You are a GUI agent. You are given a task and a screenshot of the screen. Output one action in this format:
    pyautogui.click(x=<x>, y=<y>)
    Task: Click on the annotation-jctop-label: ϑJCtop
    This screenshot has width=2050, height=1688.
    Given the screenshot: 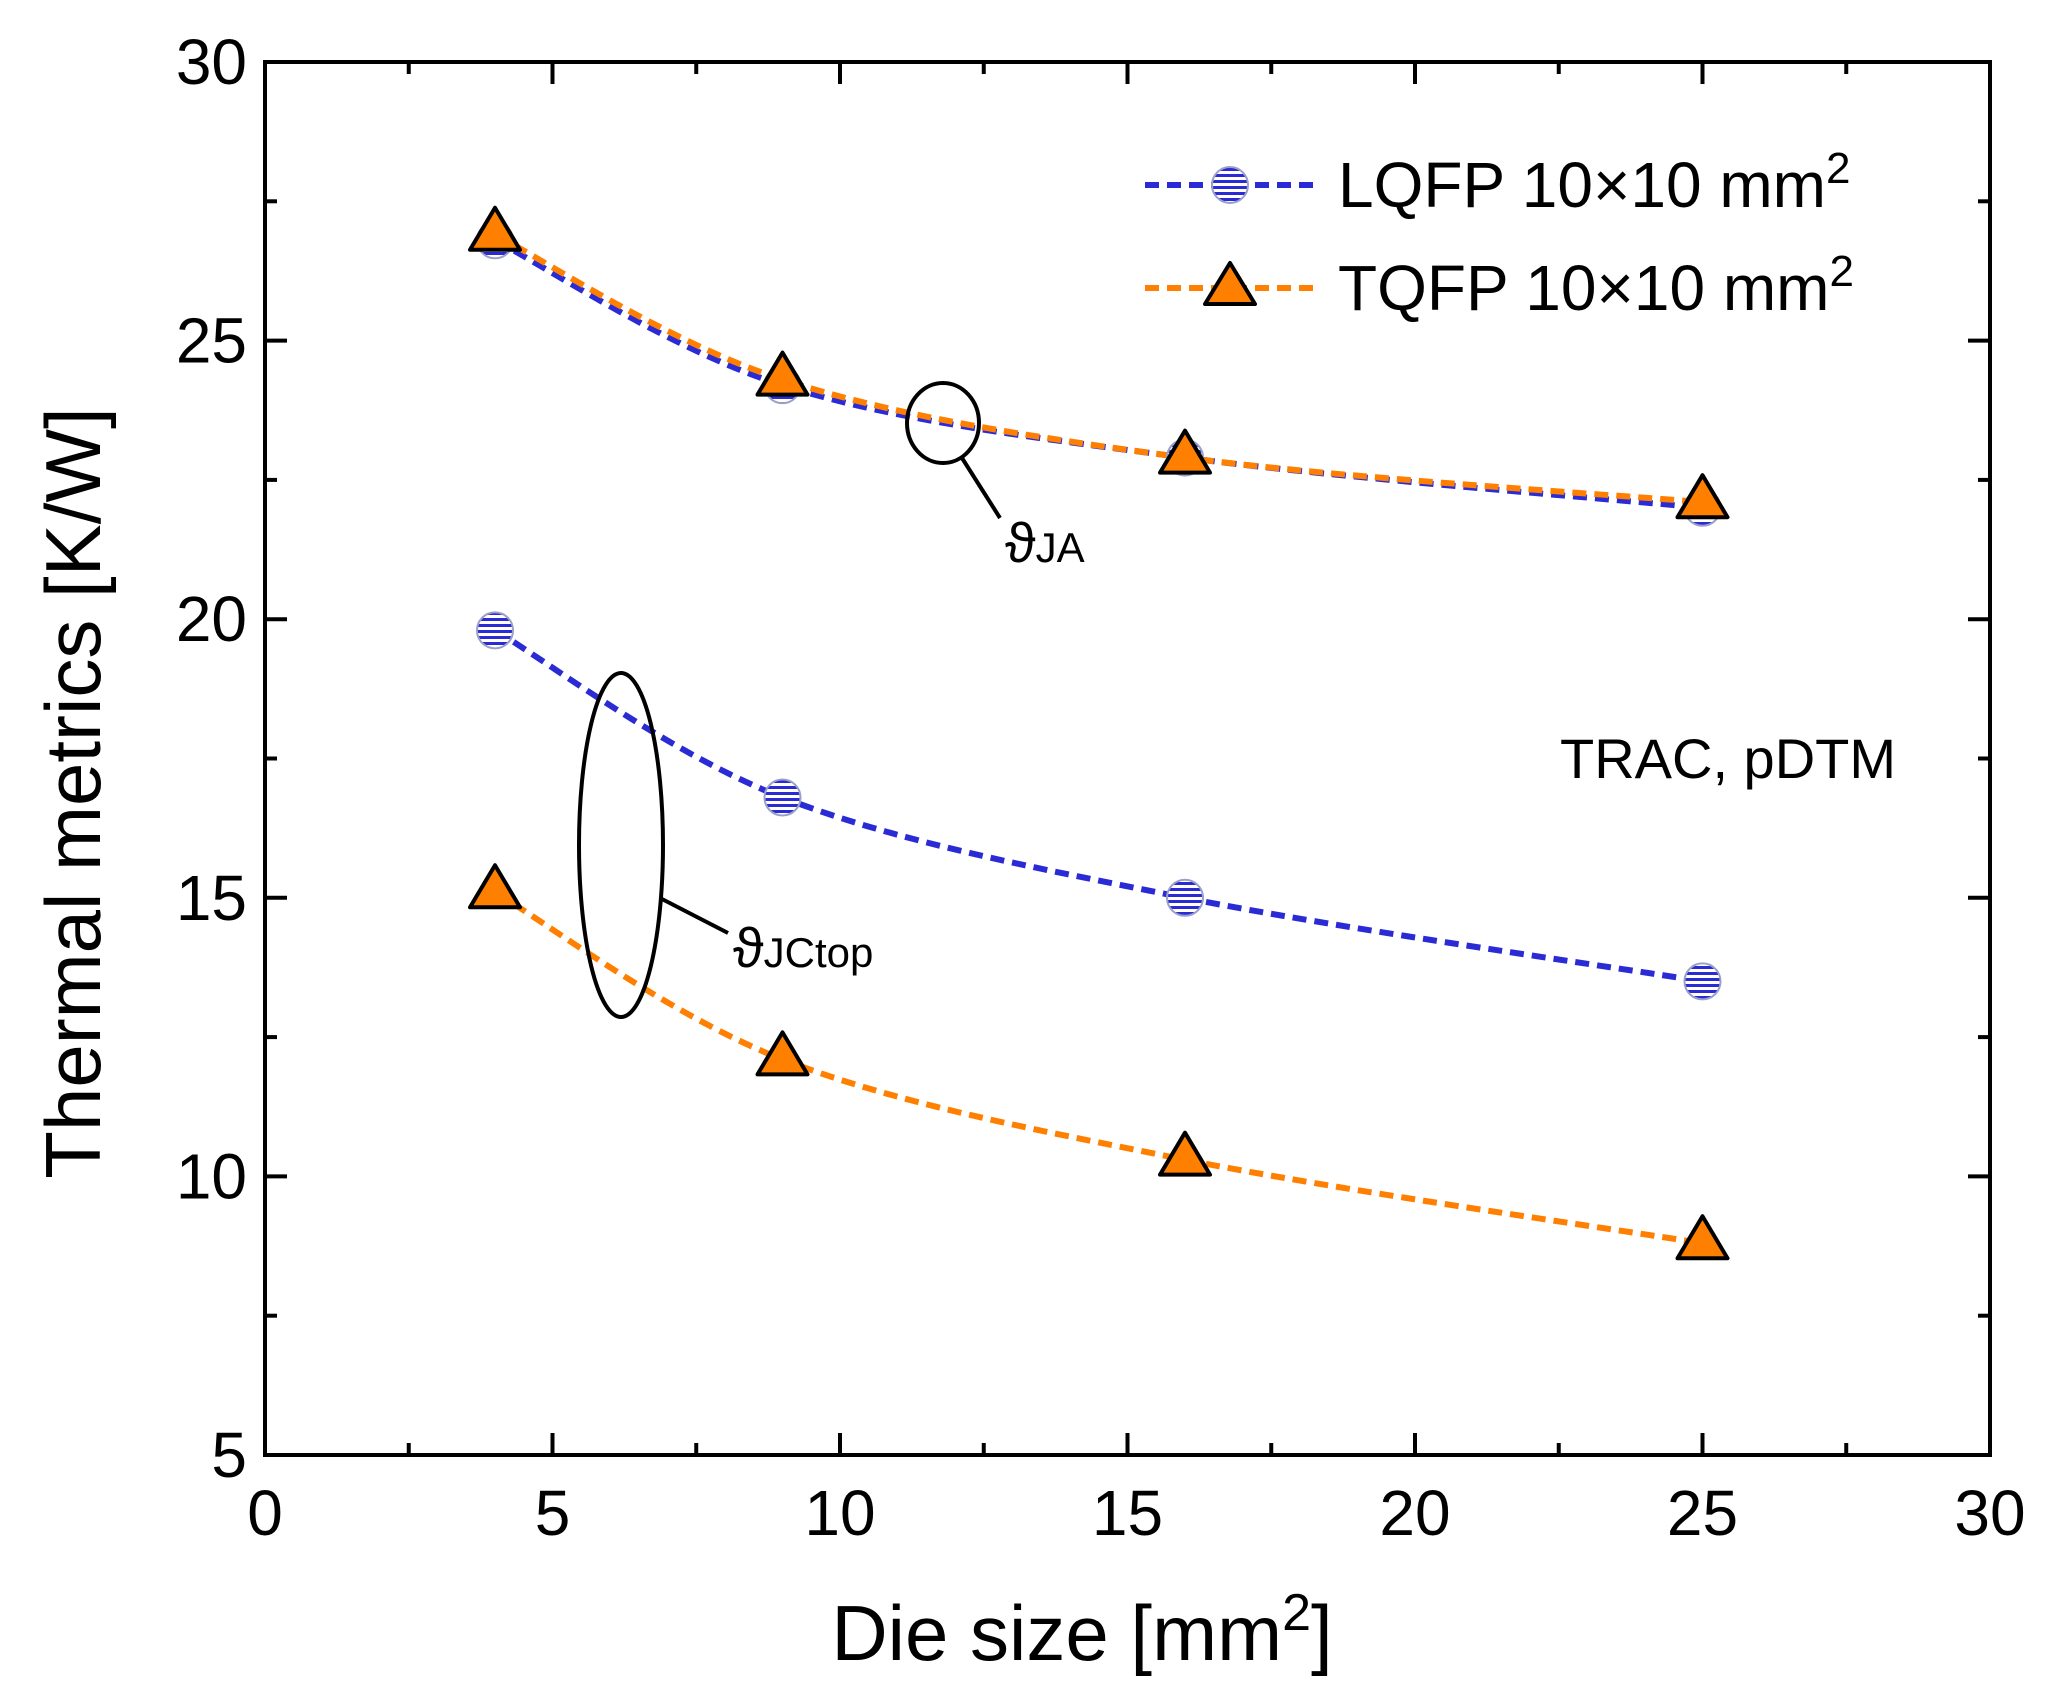 What is the action you would take?
    pyautogui.click(x=803, y=947)
    